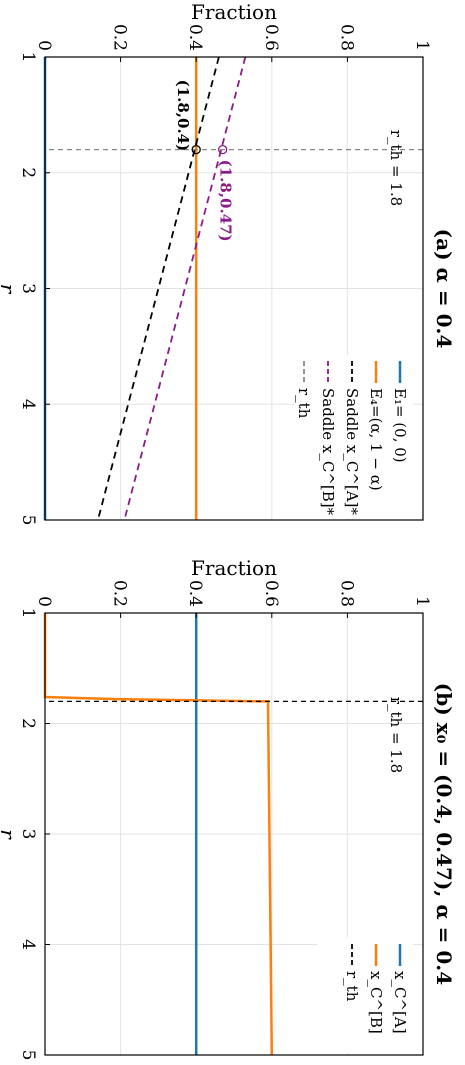 This screenshot has height=1065, width=465. I want to click on legend-label-2: x_C^[B], so click(376, 1002).